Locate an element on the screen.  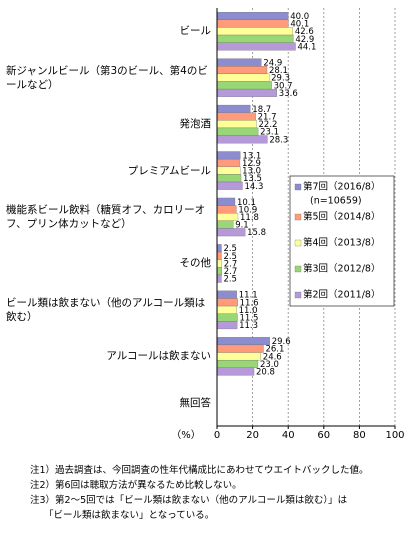
value-label: 42.6 is located at coordinates (304, 32).